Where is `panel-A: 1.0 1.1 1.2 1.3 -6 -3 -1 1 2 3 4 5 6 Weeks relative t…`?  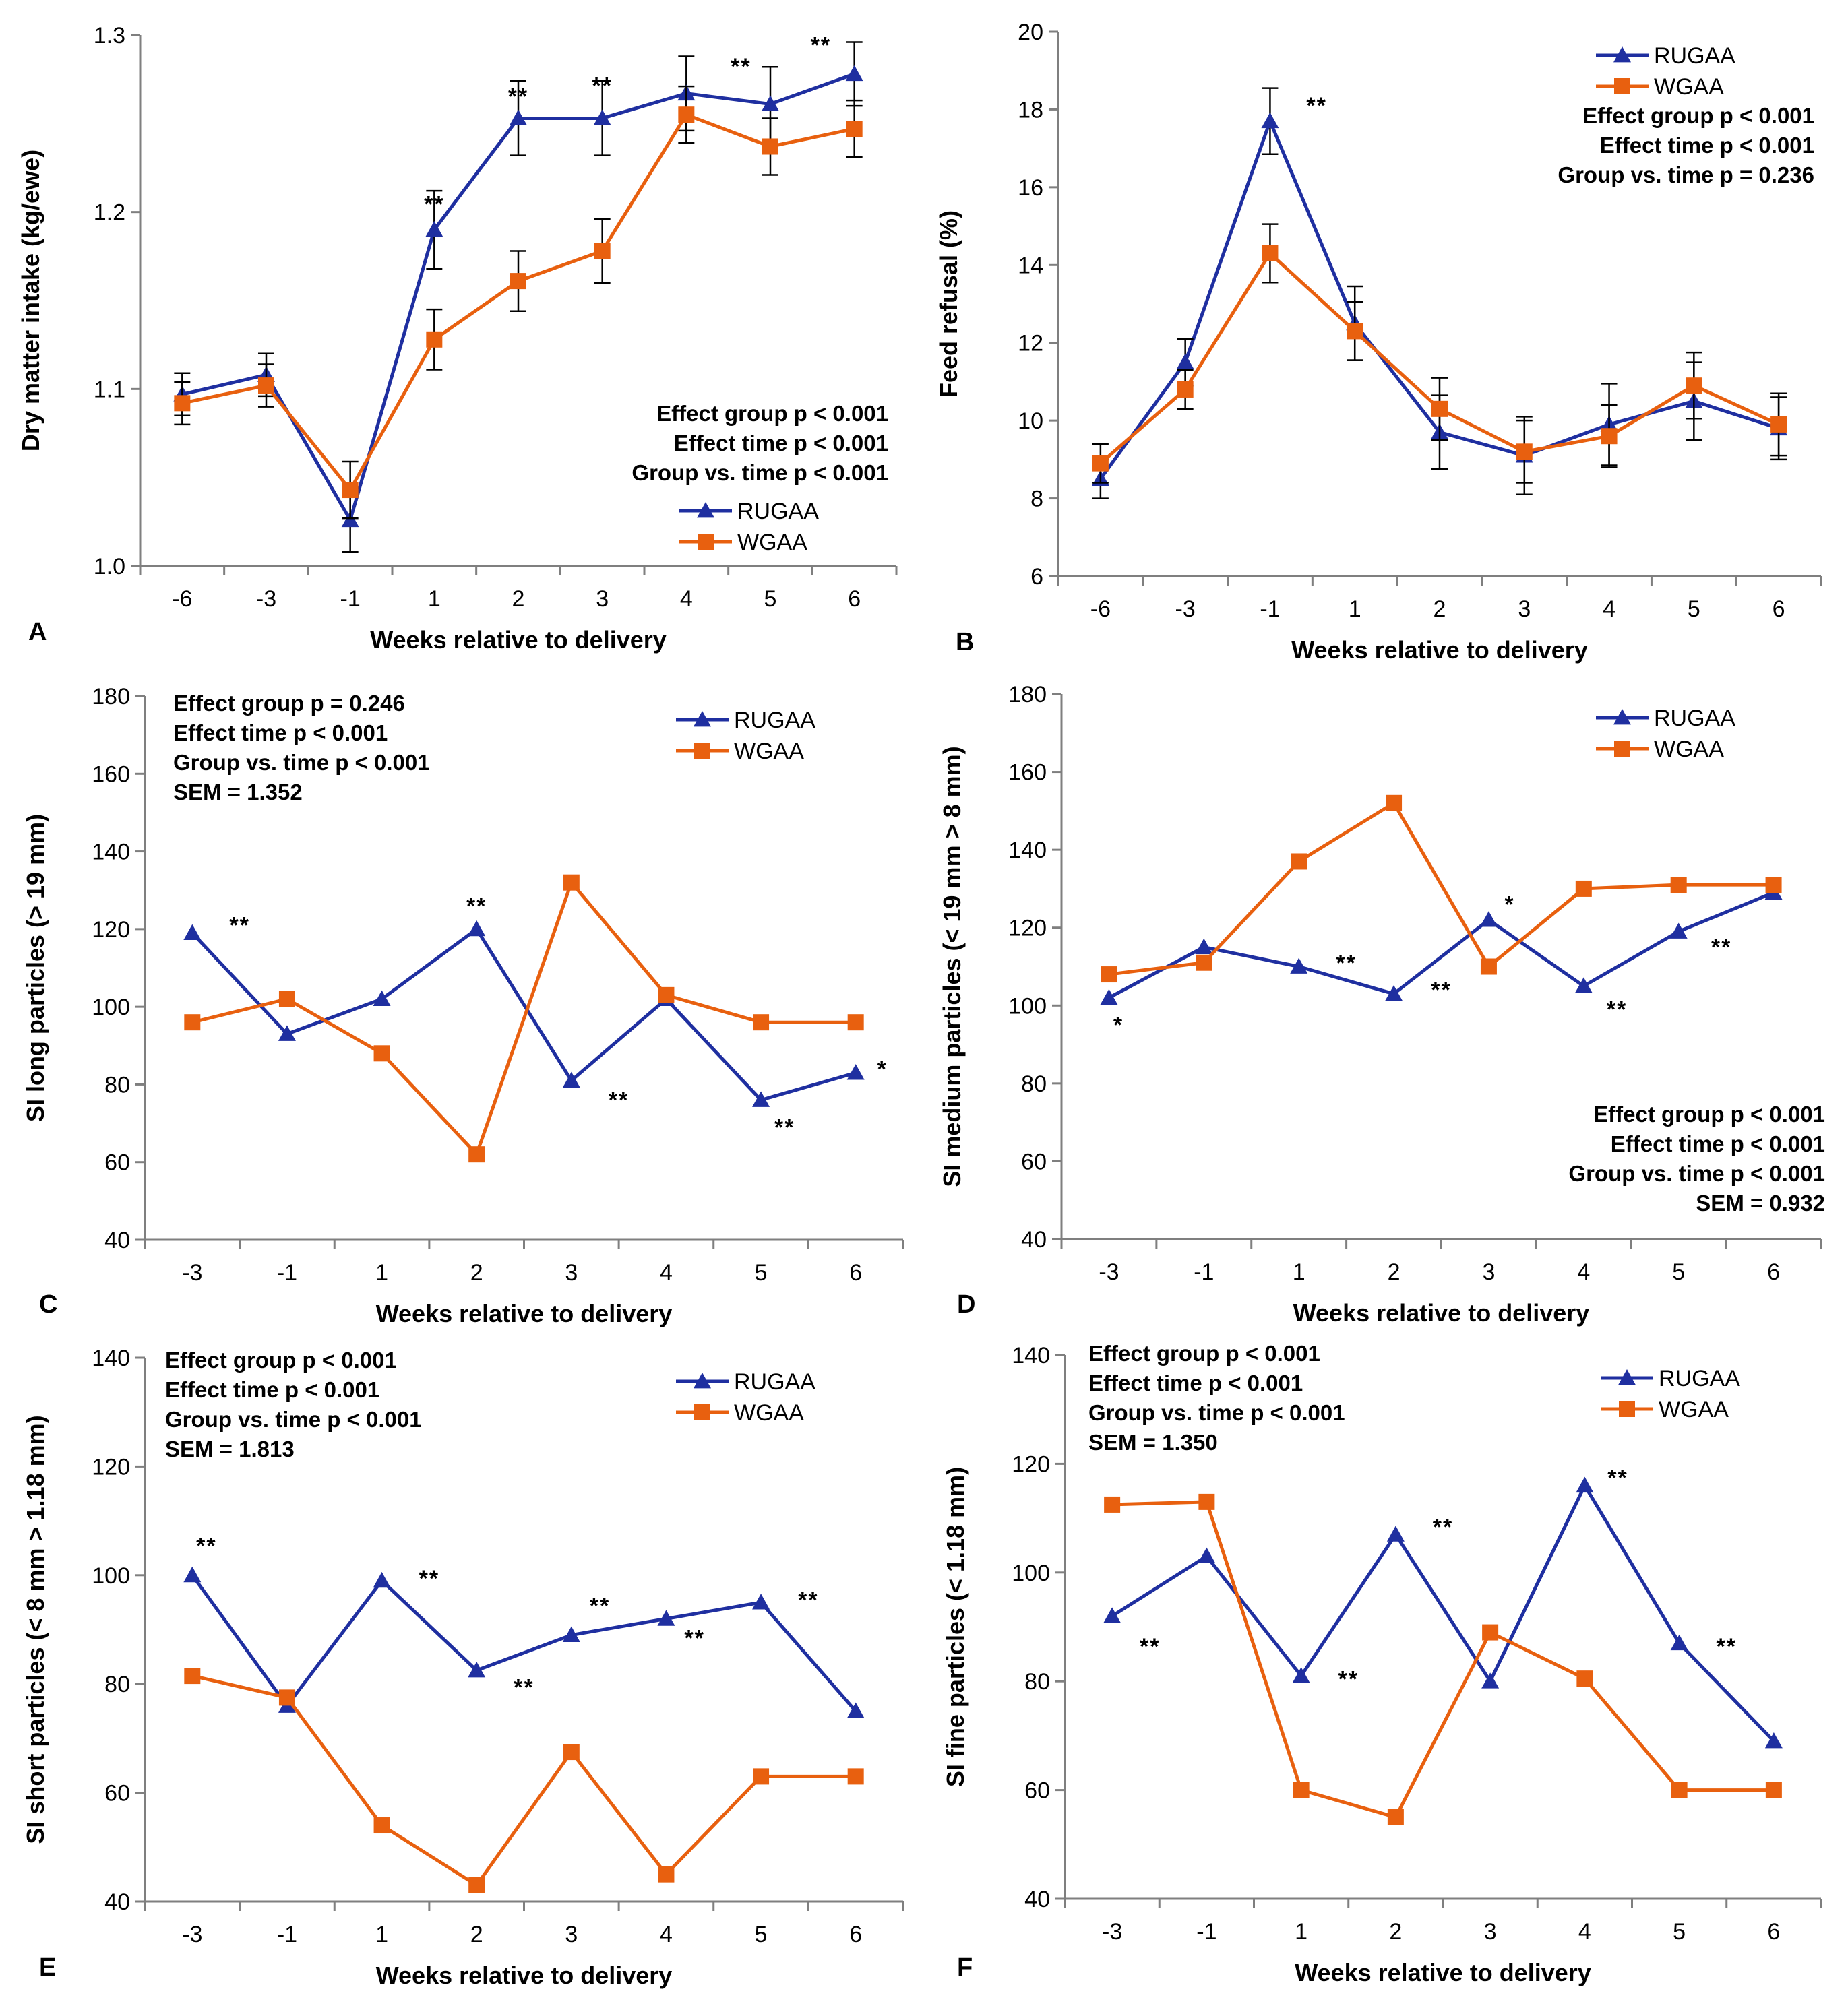
panel-A: 1.0 1.1 1.2 1.3 -6 -3 -1 1 2 3 4 5 6 Weeks relative t… is located at coordinates (458, 338).